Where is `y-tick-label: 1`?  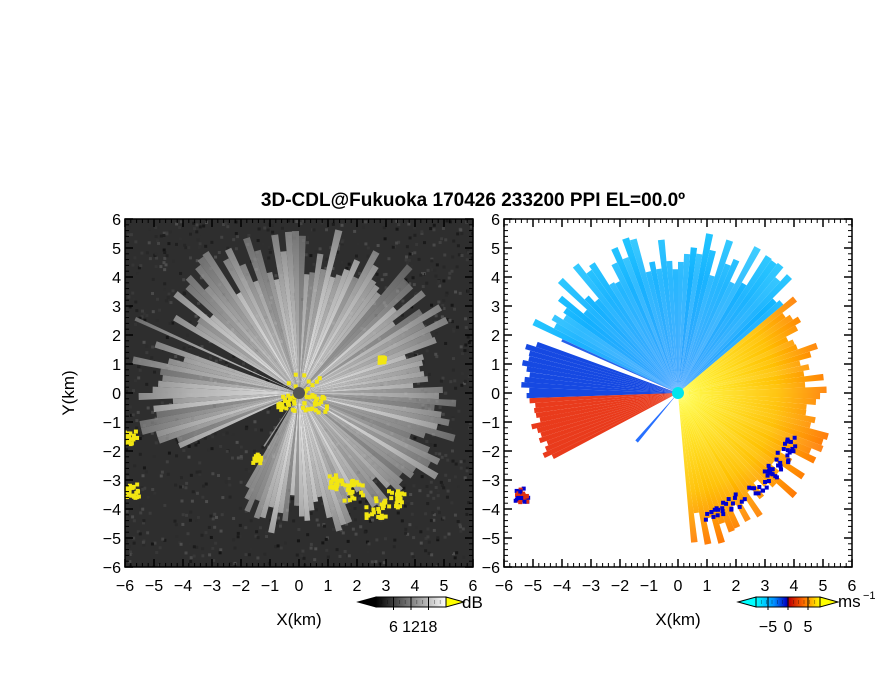 y-tick-label: 1 is located at coordinates (116, 365).